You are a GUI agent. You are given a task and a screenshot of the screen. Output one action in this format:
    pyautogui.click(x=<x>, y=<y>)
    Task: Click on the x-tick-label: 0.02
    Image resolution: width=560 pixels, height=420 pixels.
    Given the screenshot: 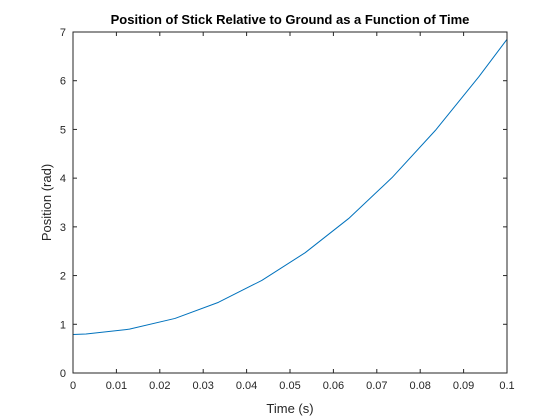 What is the action you would take?
    pyautogui.click(x=159, y=386)
    